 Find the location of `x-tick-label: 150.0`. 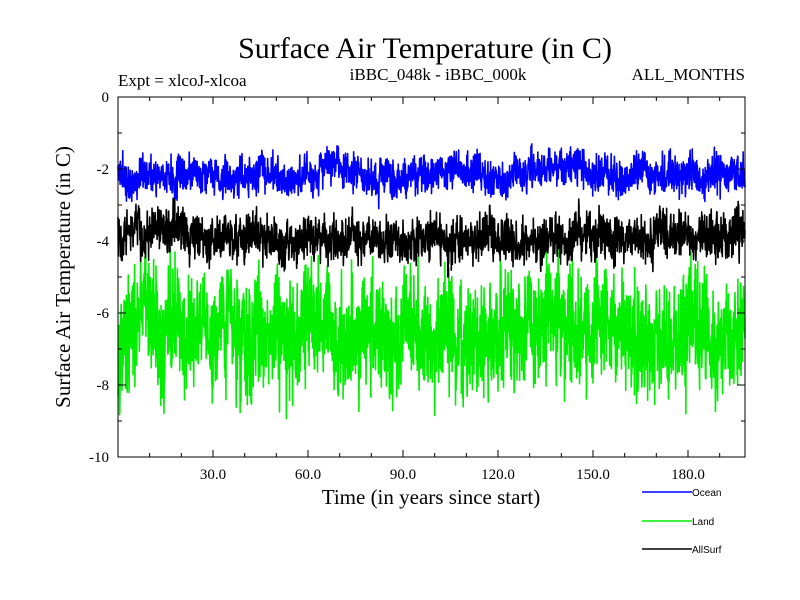

x-tick-label: 150.0 is located at coordinates (593, 475).